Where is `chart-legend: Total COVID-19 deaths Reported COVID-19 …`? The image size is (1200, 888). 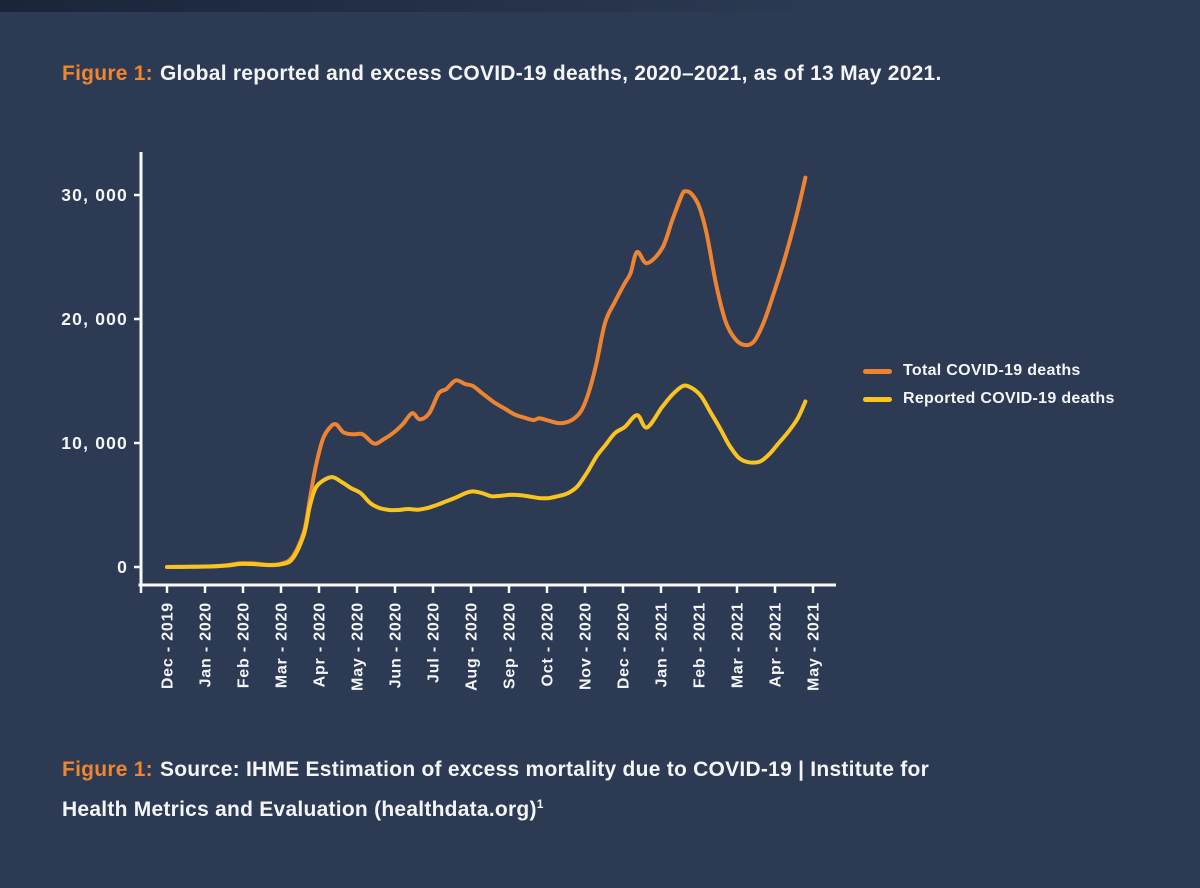
chart-legend: Total COVID-19 deaths Reported COVID-19 … is located at coordinates (989, 389).